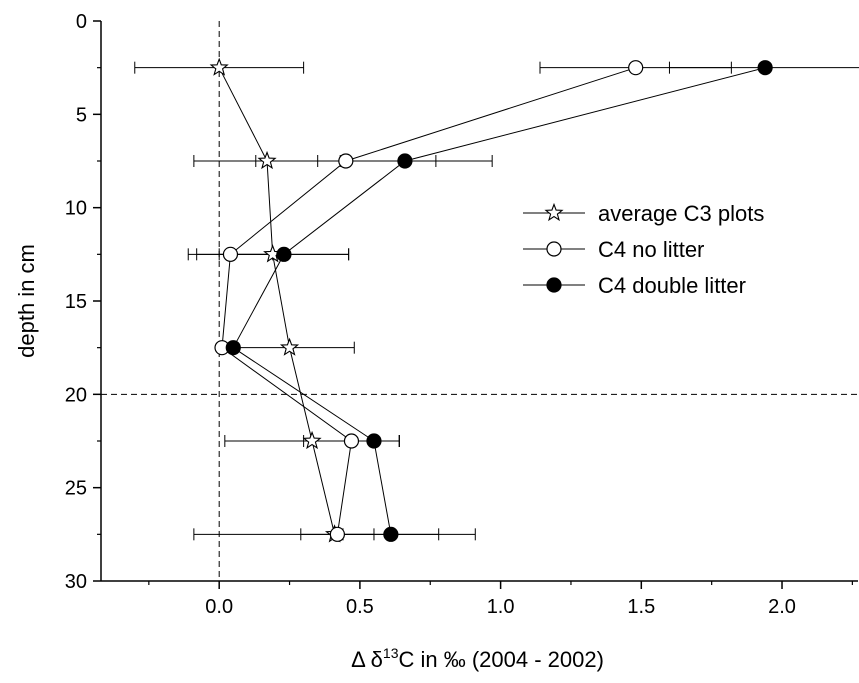 The width and height of the screenshot is (859, 683). Describe the element at coordinates (76, 209) in the screenshot. I see `y-tick-label: 10` at that location.